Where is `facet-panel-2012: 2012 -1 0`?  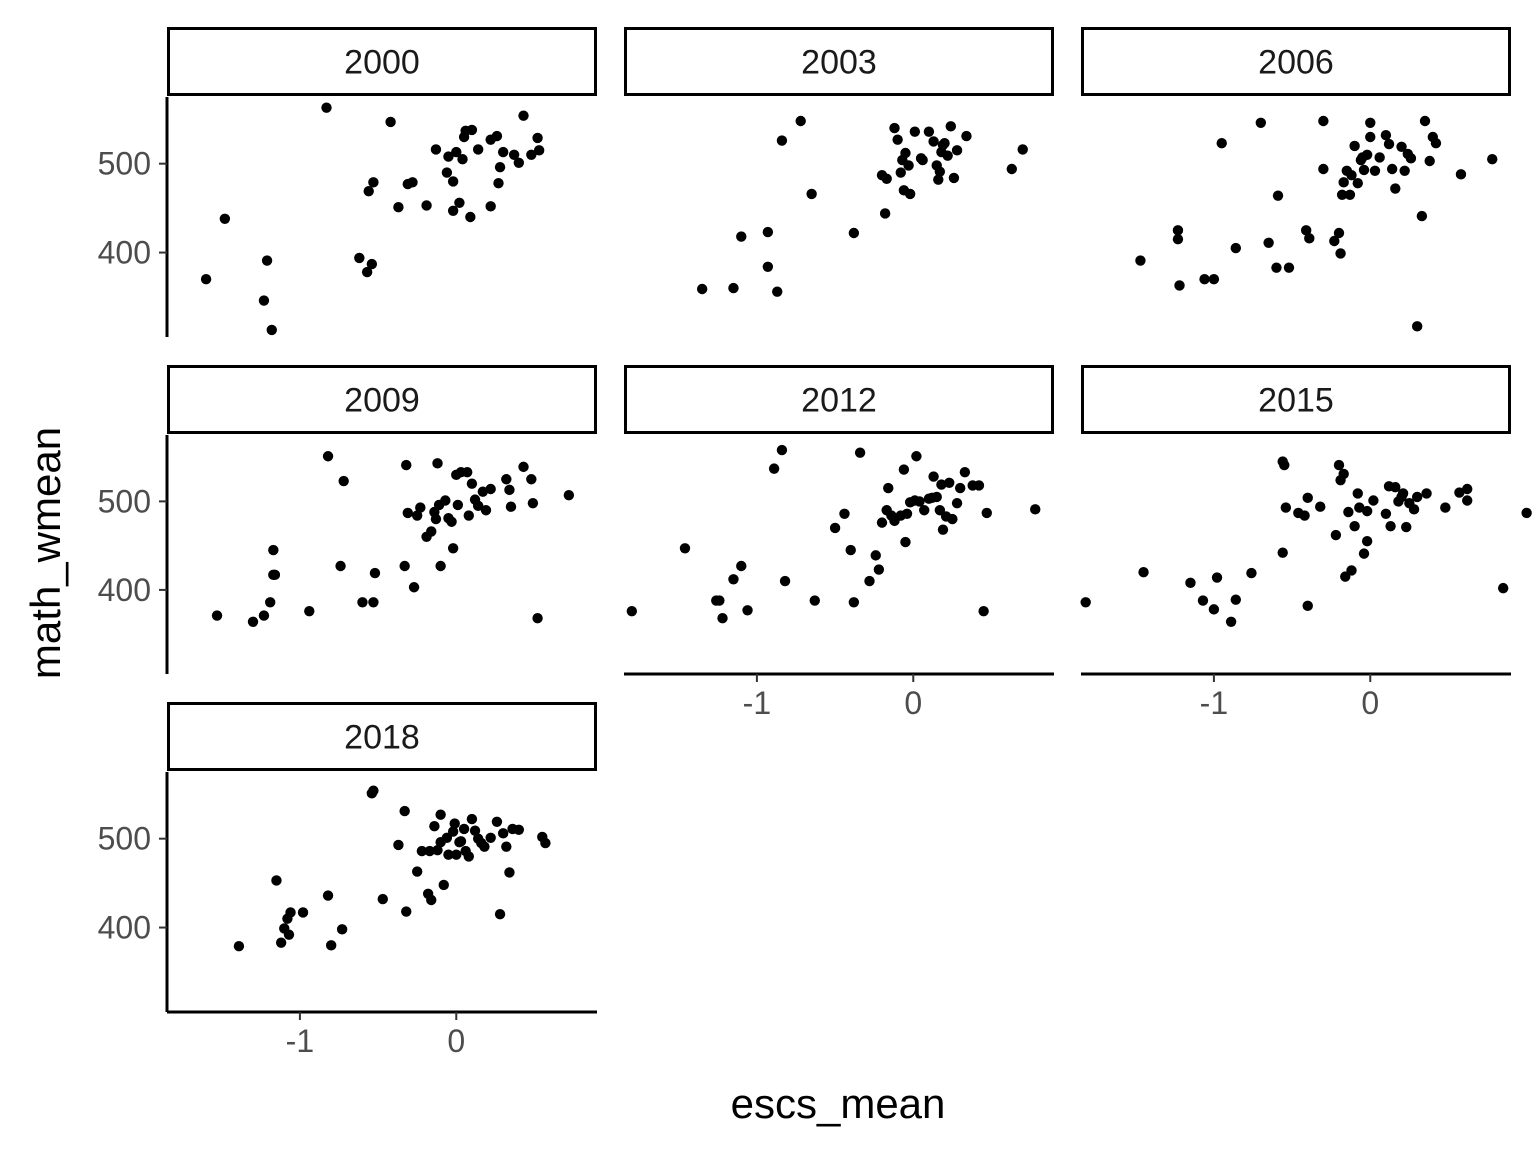 facet-panel-2012: 2012 -1 0 is located at coordinates (839, 543).